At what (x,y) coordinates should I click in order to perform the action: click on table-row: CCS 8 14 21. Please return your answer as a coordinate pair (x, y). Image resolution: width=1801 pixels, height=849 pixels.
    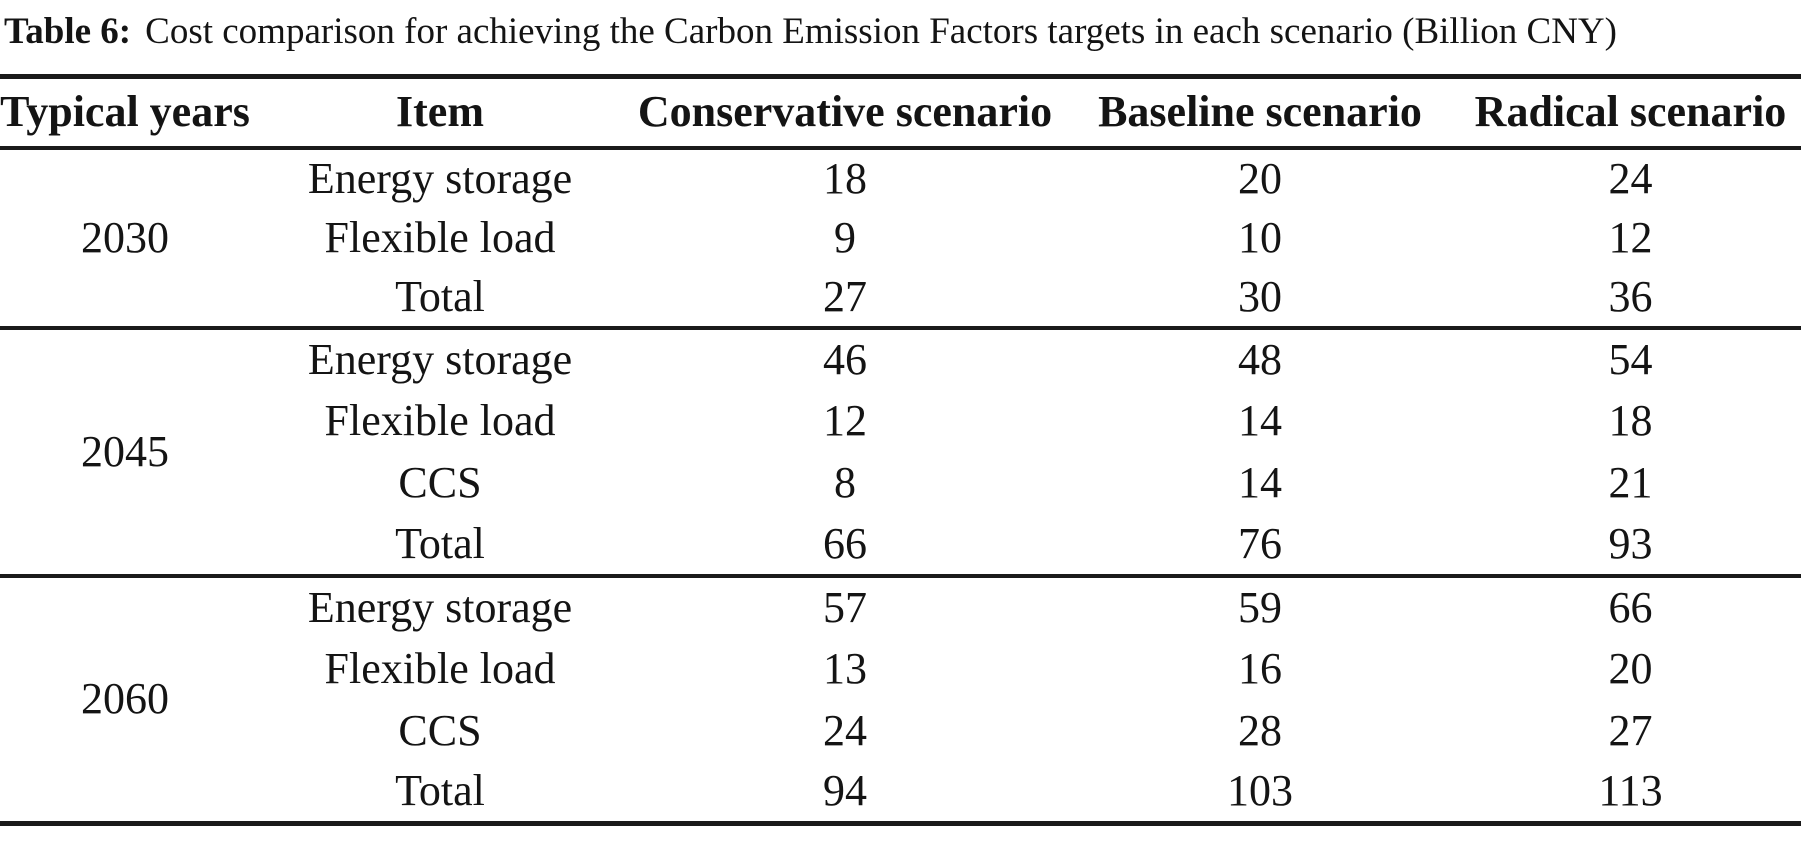
    Looking at the image, I should click on (900, 483).